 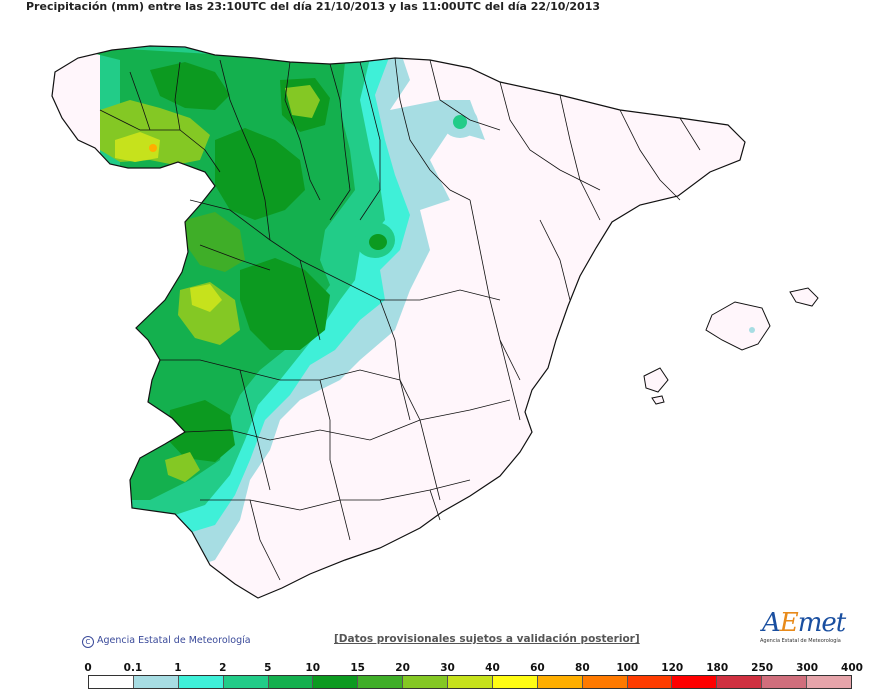 What do you see at coordinates (537, 668) in the screenshot?
I see `legend-label: 60` at bounding box center [537, 668].